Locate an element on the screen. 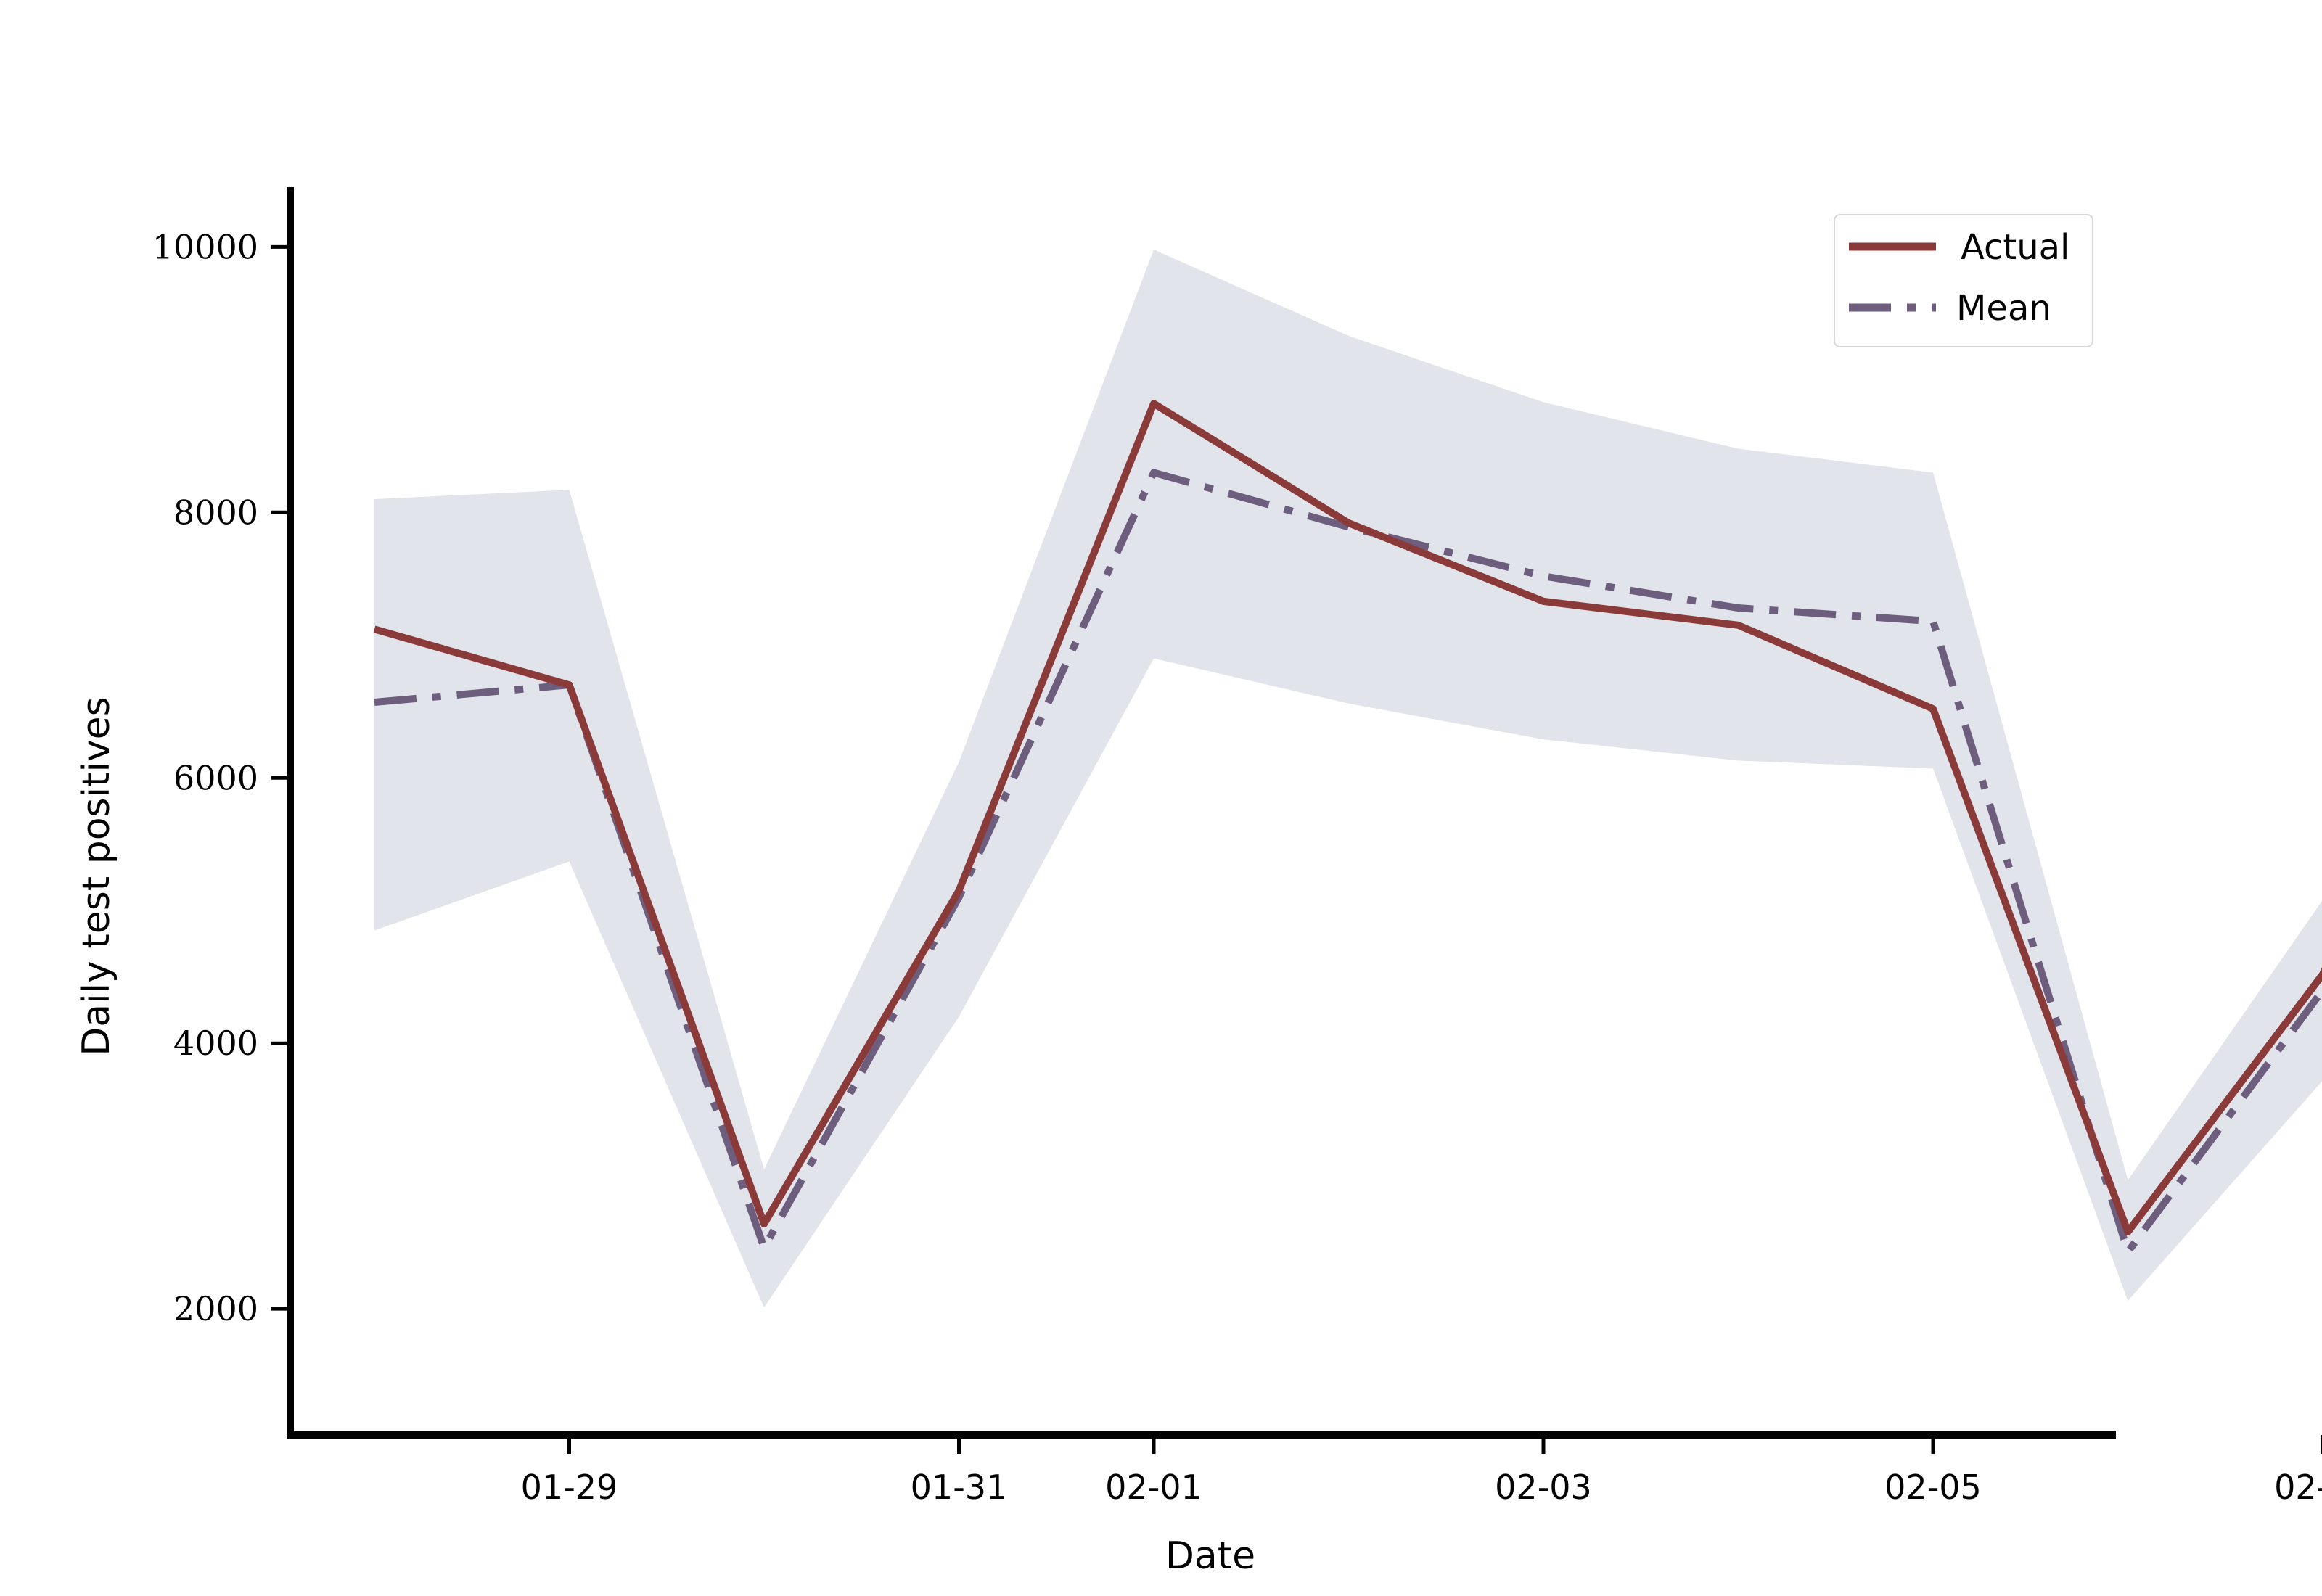 This screenshot has width=2322, height=1596. y-ticks: 2000 4000 6000 8000 10000 is located at coordinates (221, 778).